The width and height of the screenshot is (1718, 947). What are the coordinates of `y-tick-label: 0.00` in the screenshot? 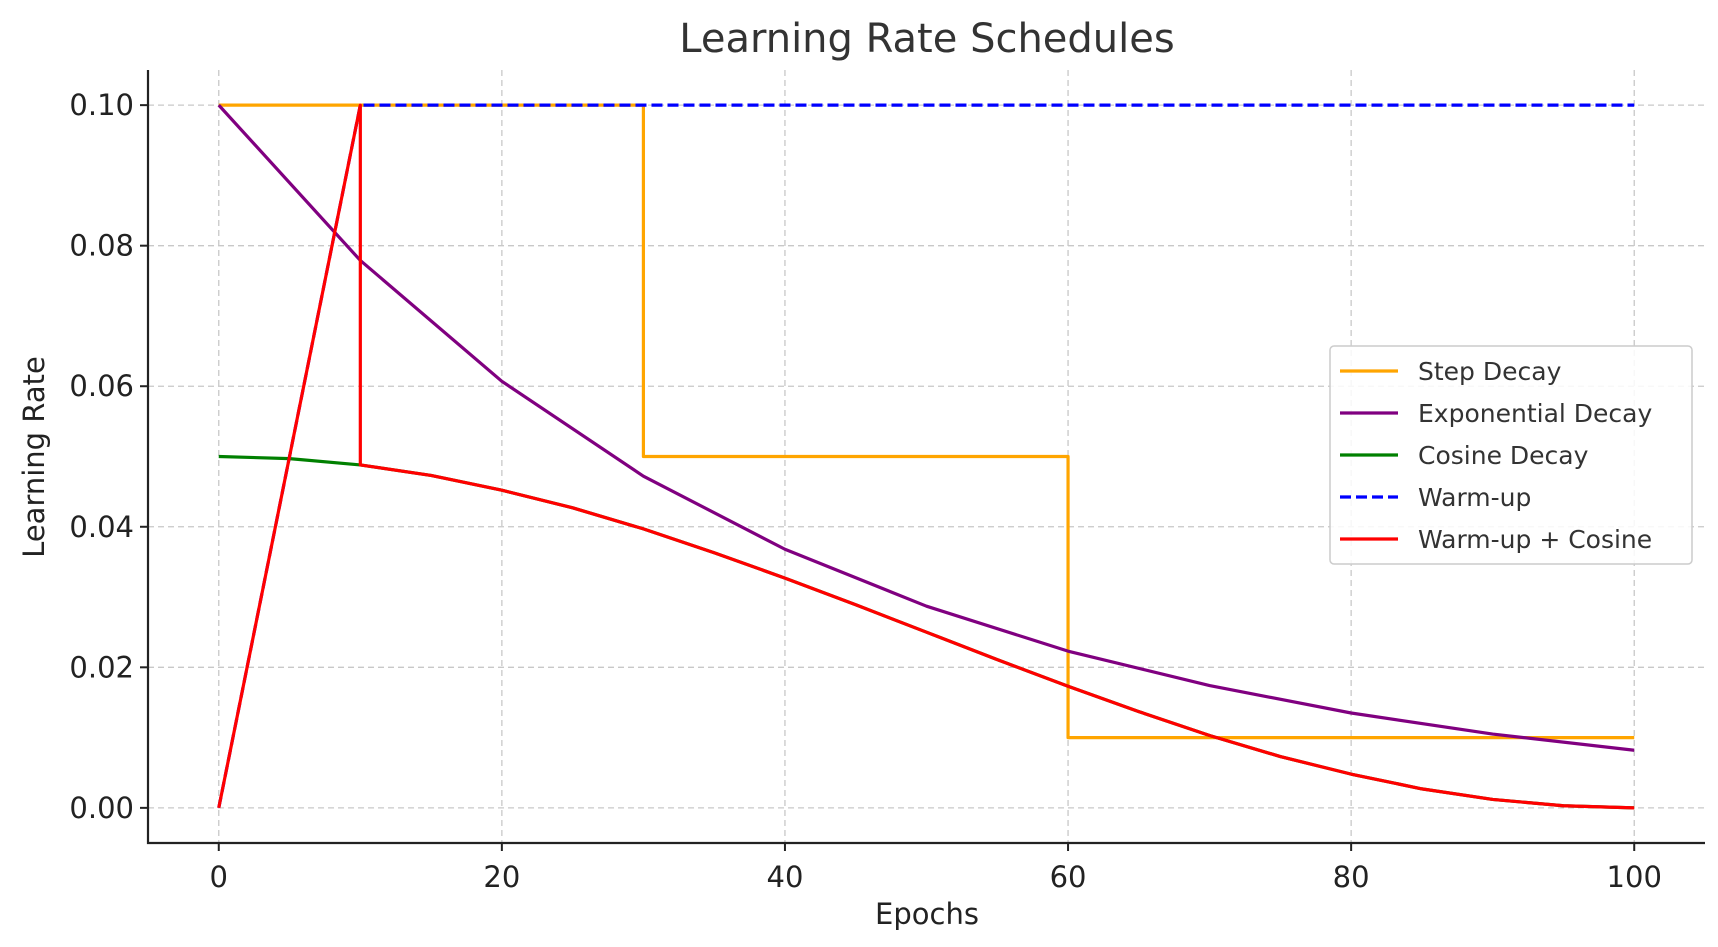 It's located at (101, 808).